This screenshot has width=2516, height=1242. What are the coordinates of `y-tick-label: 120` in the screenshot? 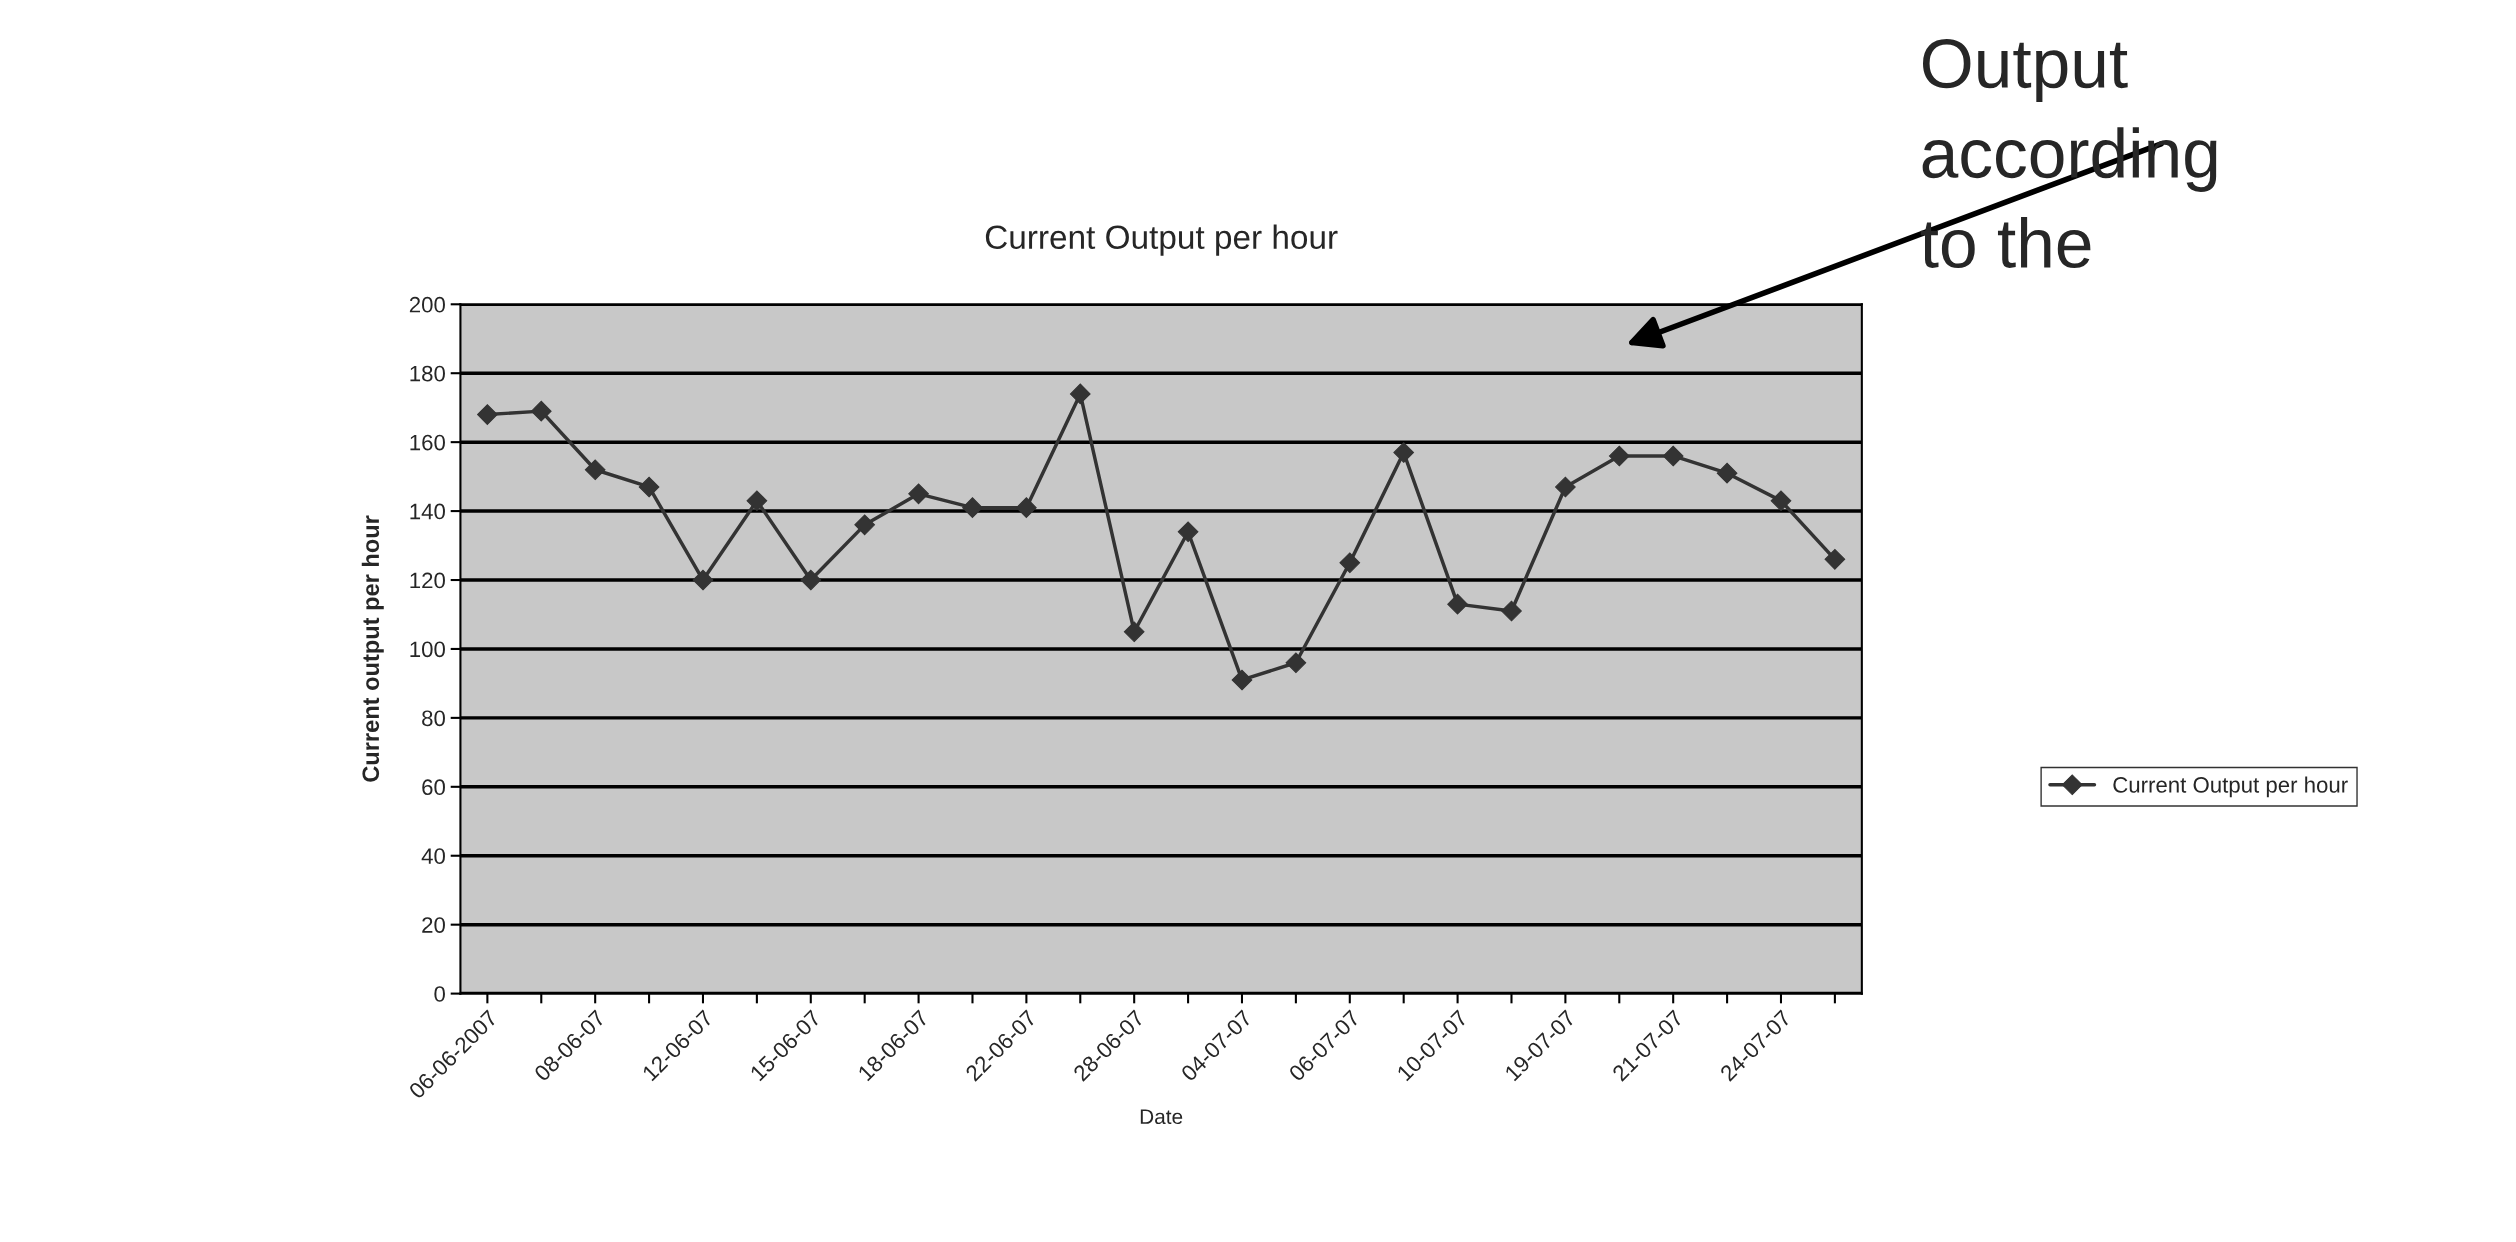 It's located at (427, 580).